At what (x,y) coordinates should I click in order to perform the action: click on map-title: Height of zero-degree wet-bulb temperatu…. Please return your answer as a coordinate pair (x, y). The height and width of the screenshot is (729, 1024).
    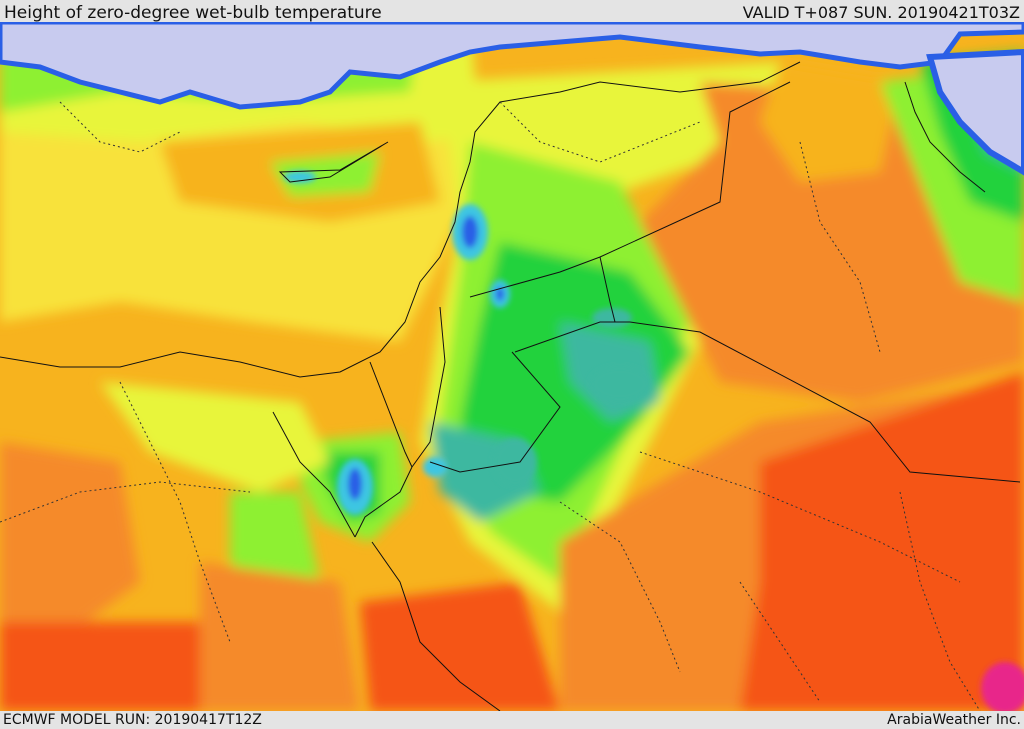
    Looking at the image, I should click on (193, 13).